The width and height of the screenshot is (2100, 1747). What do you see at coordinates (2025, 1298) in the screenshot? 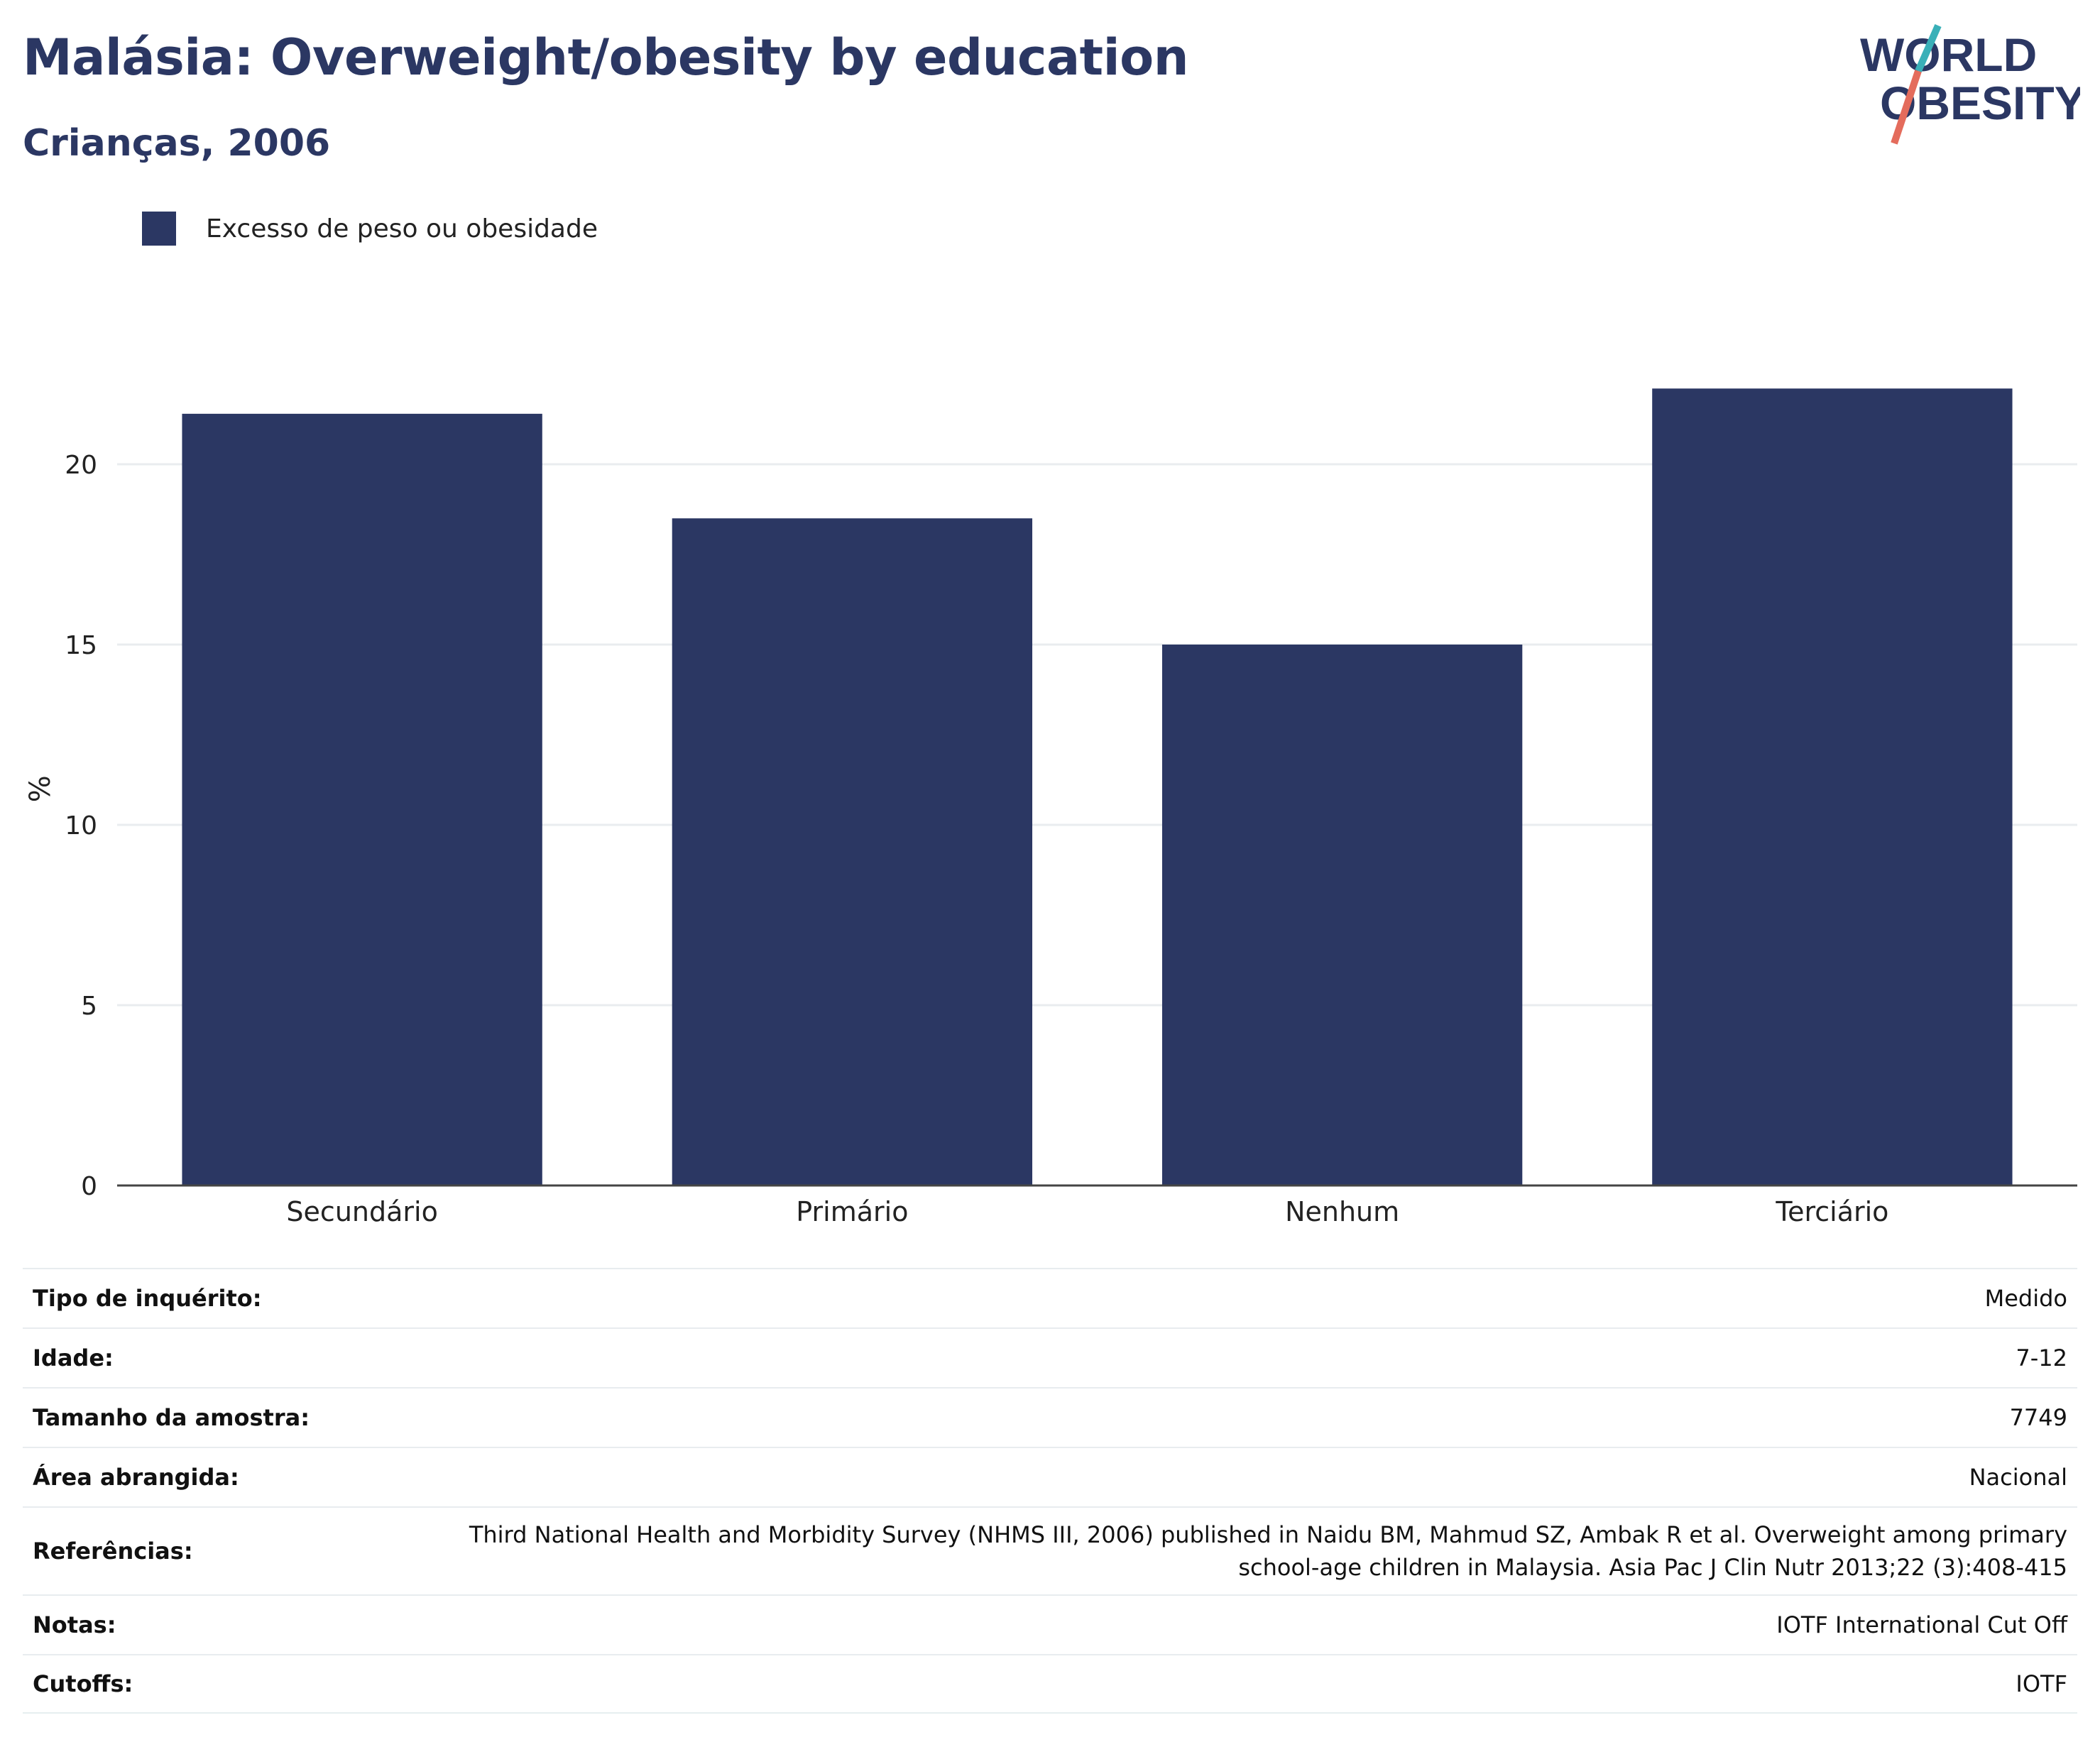
I see `meta-value: Medido` at bounding box center [2025, 1298].